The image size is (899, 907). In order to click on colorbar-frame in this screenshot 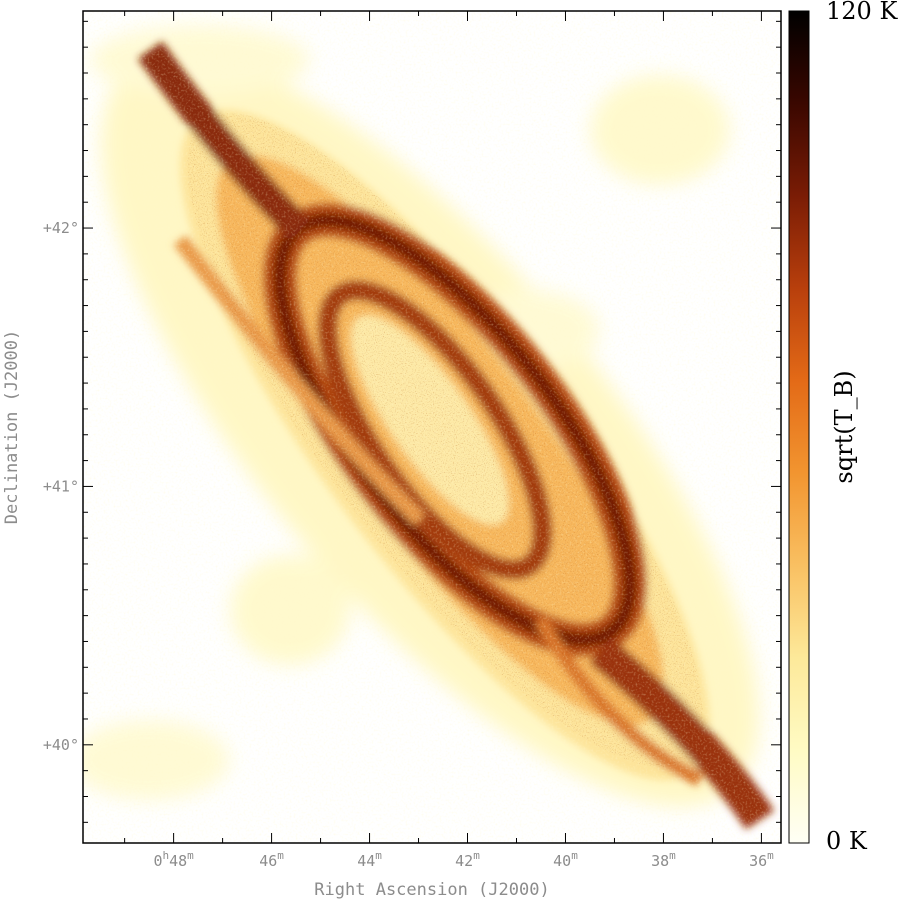, I will do `click(799, 427)`.